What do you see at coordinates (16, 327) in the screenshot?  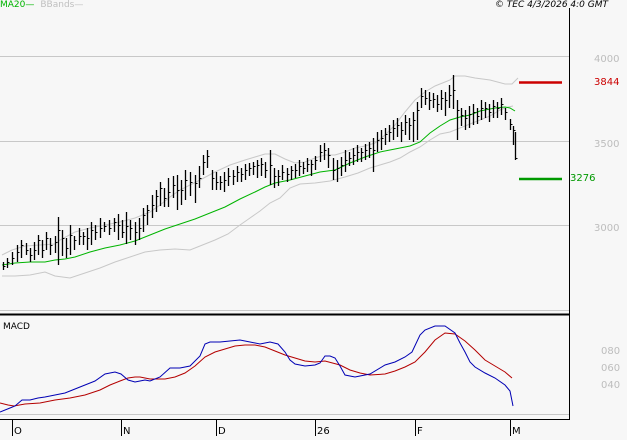 I see `macd-title: MACD` at bounding box center [16, 327].